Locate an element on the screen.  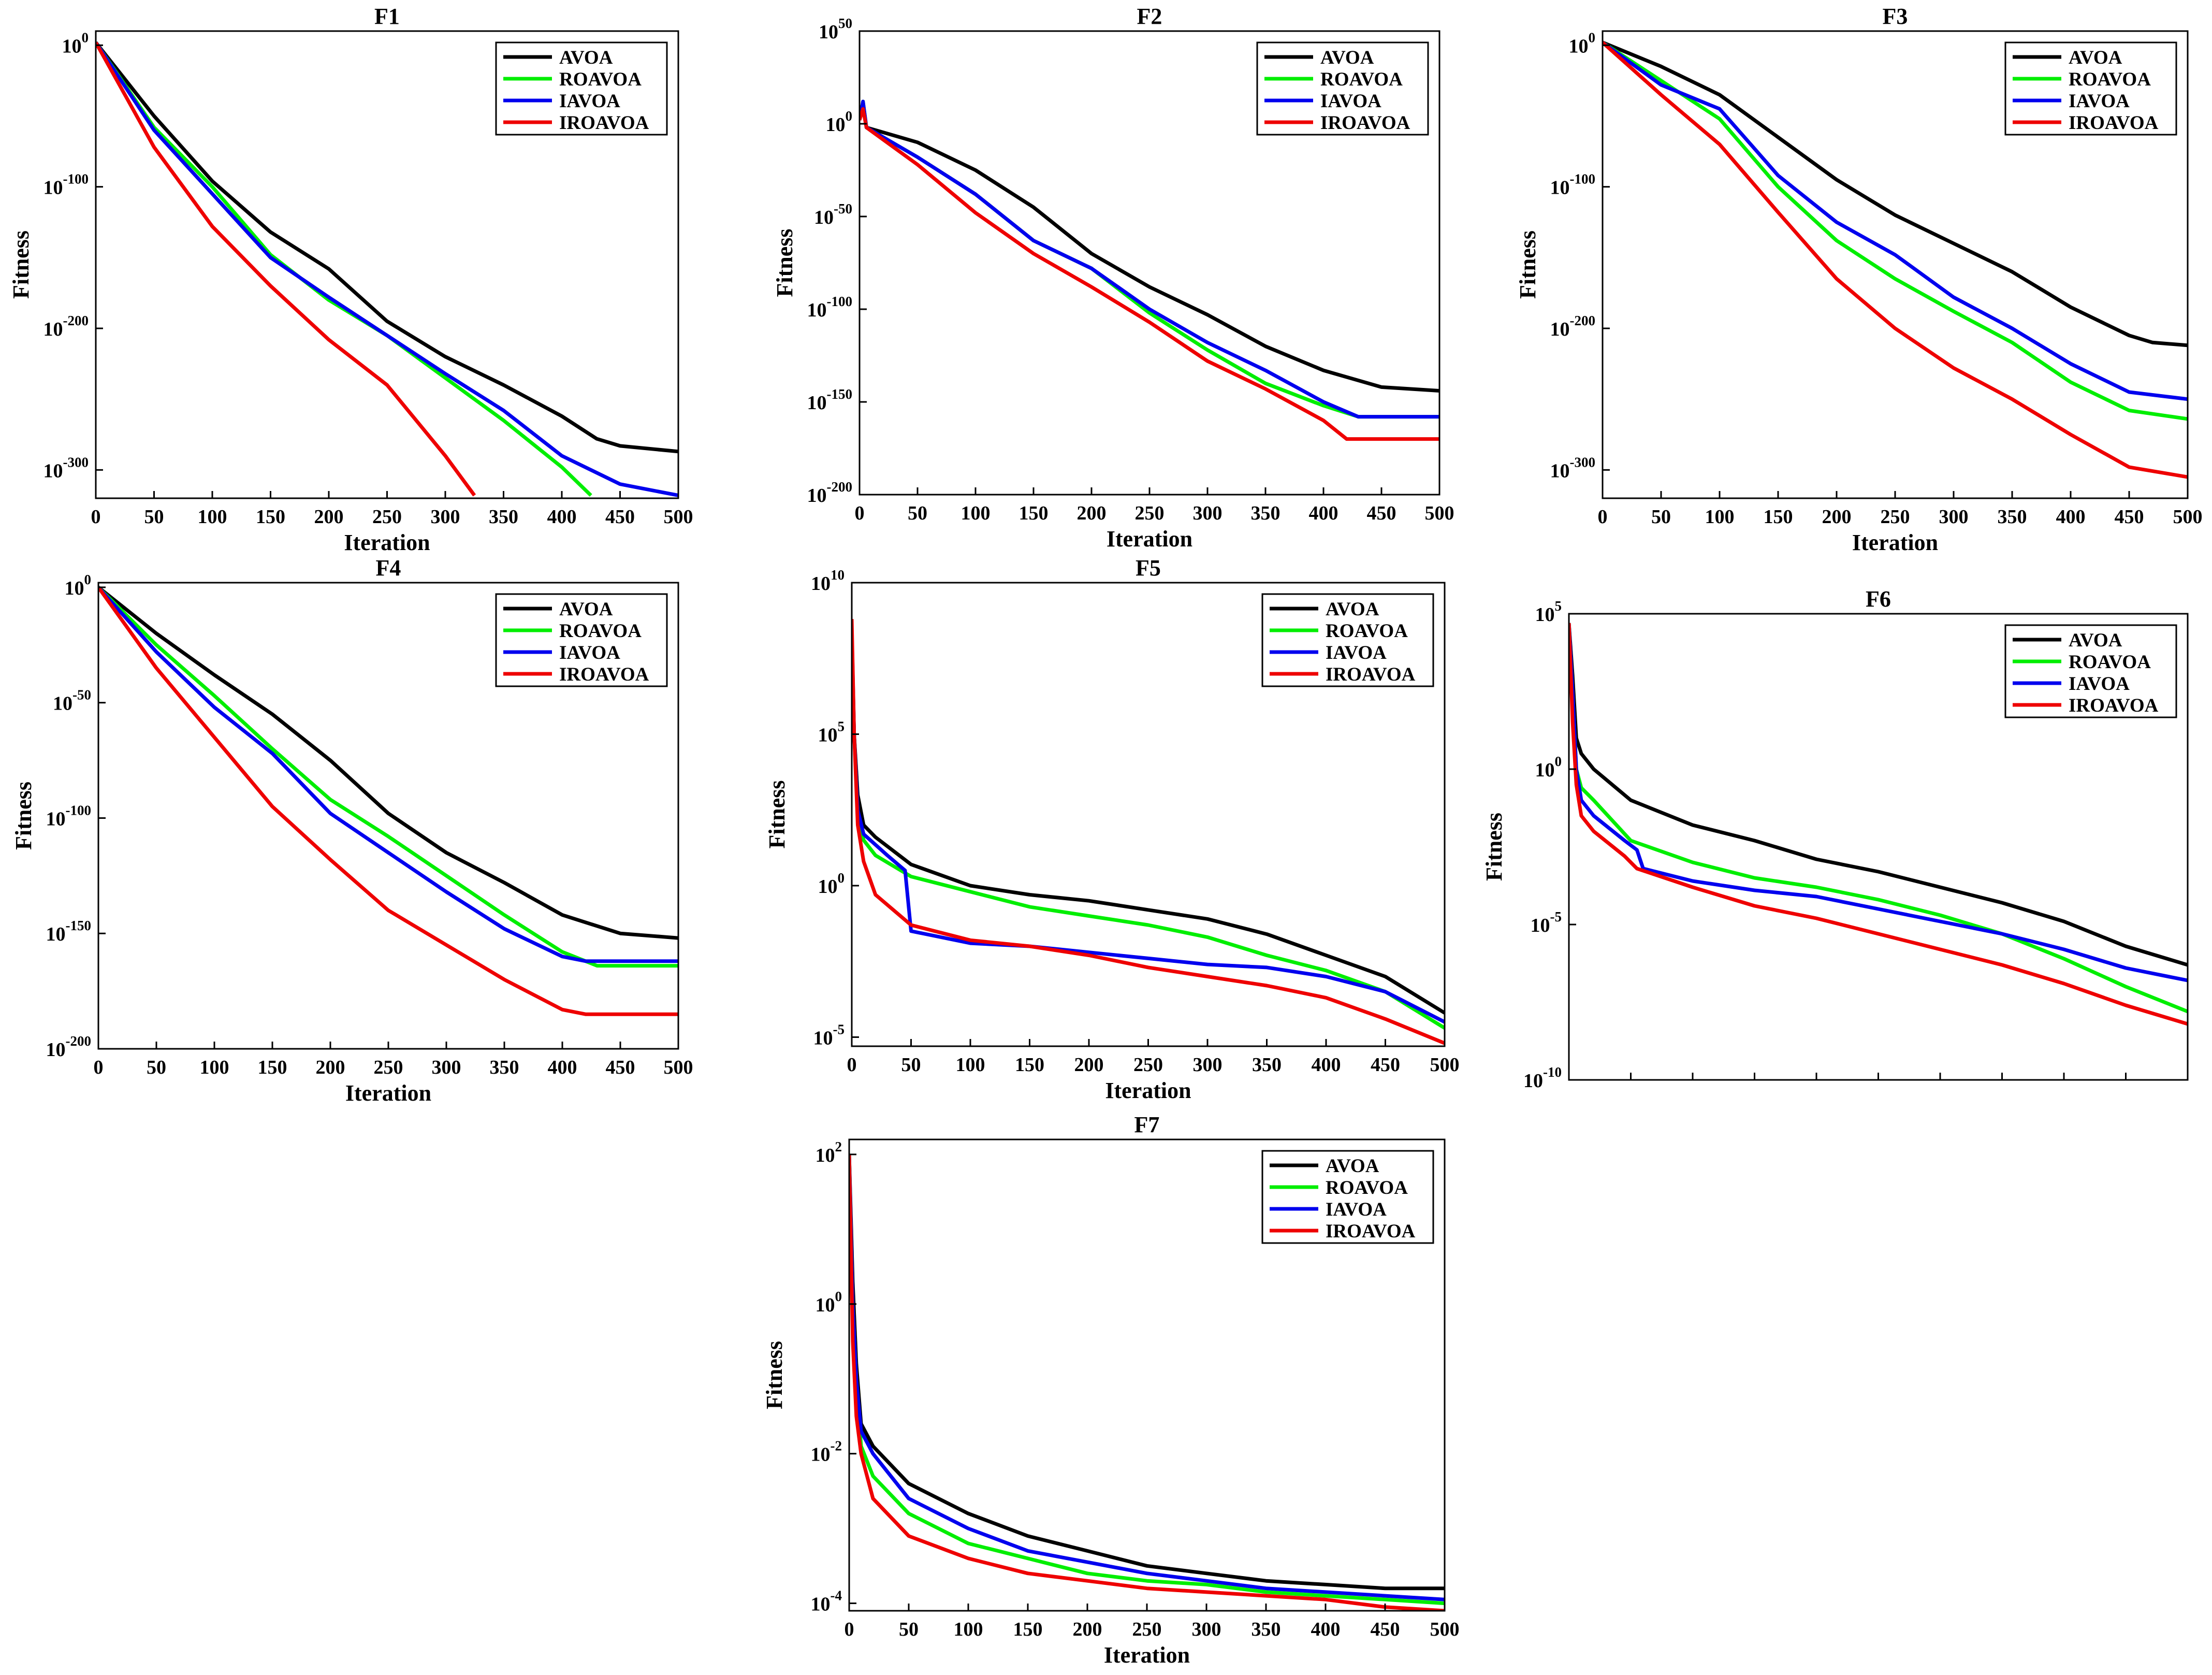
chart-title: F5 is located at coordinates (1148, 568).